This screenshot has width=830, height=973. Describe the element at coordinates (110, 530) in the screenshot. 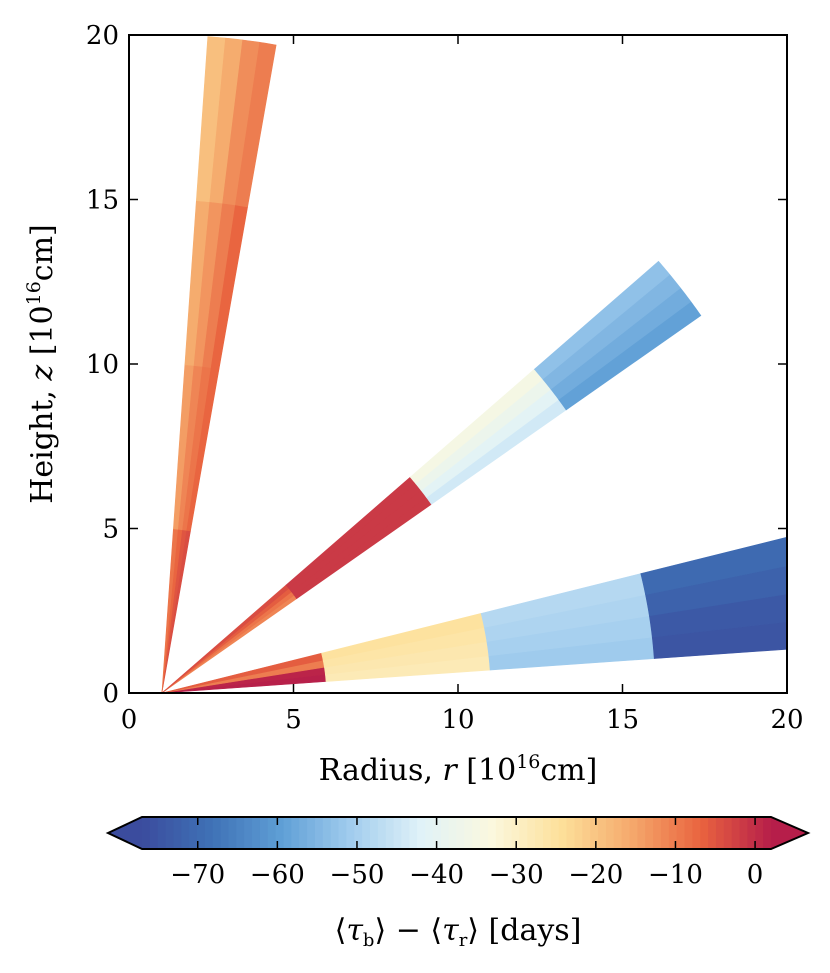

I see `y-tick-label: 5` at that location.